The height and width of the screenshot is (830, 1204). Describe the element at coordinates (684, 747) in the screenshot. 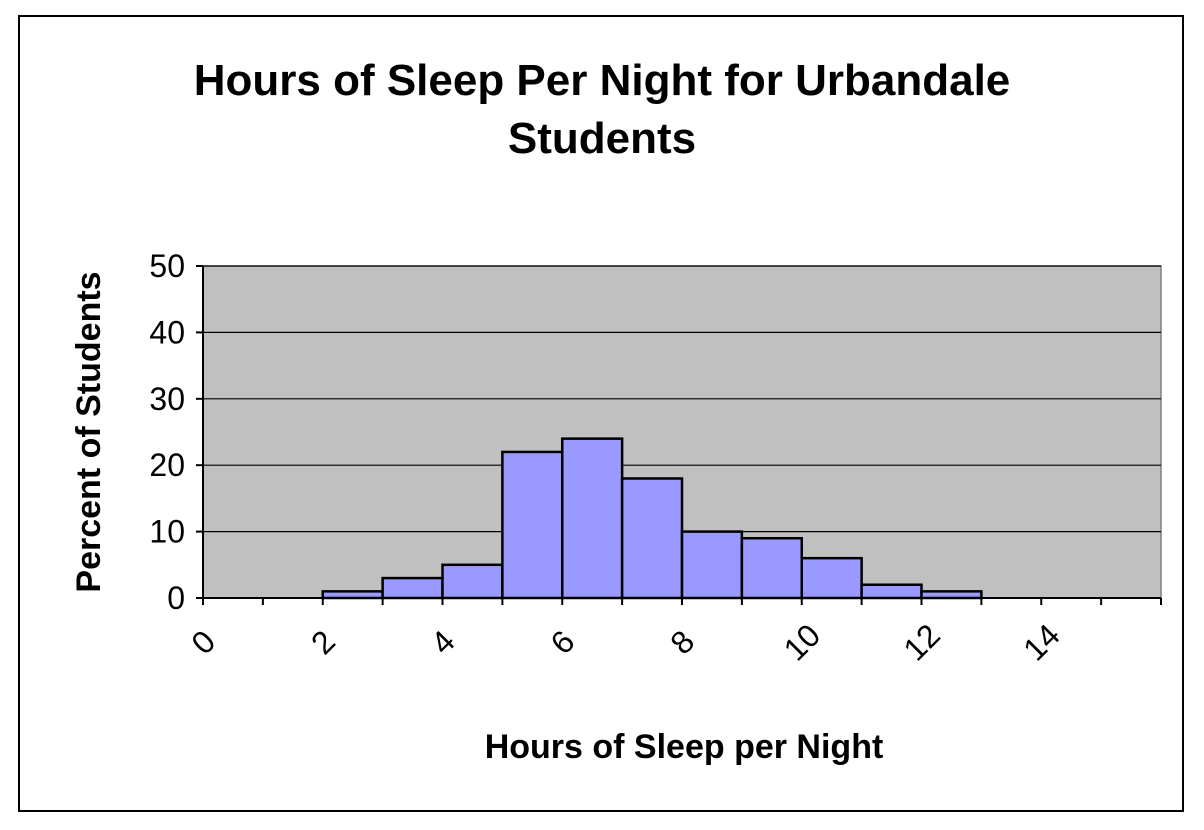

I see `x-axis-title: Hours of Sleep per Night` at that location.